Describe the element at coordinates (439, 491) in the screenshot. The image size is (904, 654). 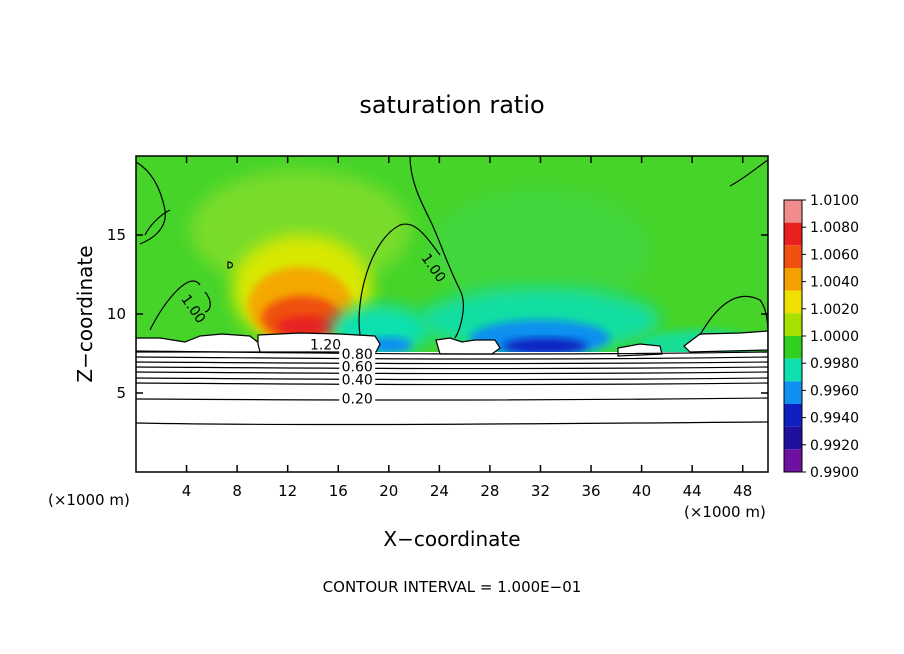
I see `x-tick-label: 24` at that location.